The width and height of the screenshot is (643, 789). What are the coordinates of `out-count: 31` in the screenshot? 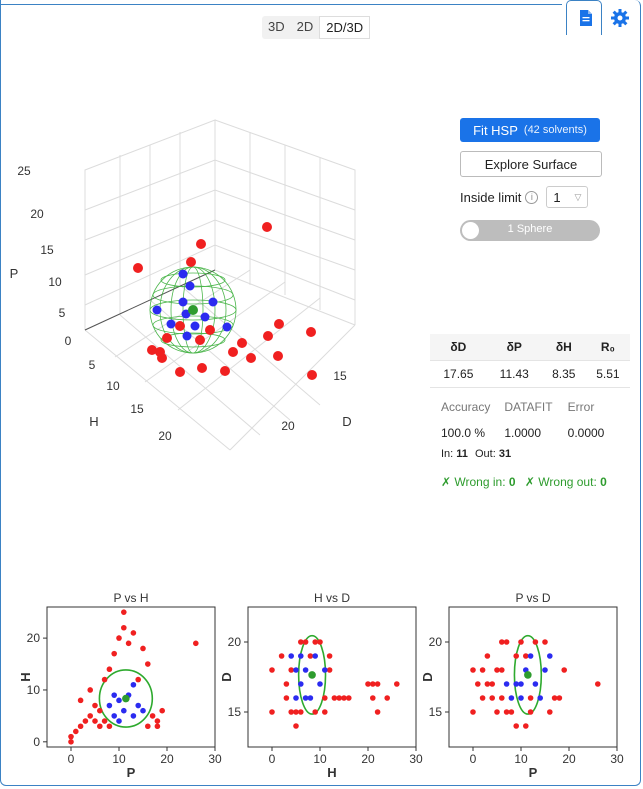 It's located at (505, 454).